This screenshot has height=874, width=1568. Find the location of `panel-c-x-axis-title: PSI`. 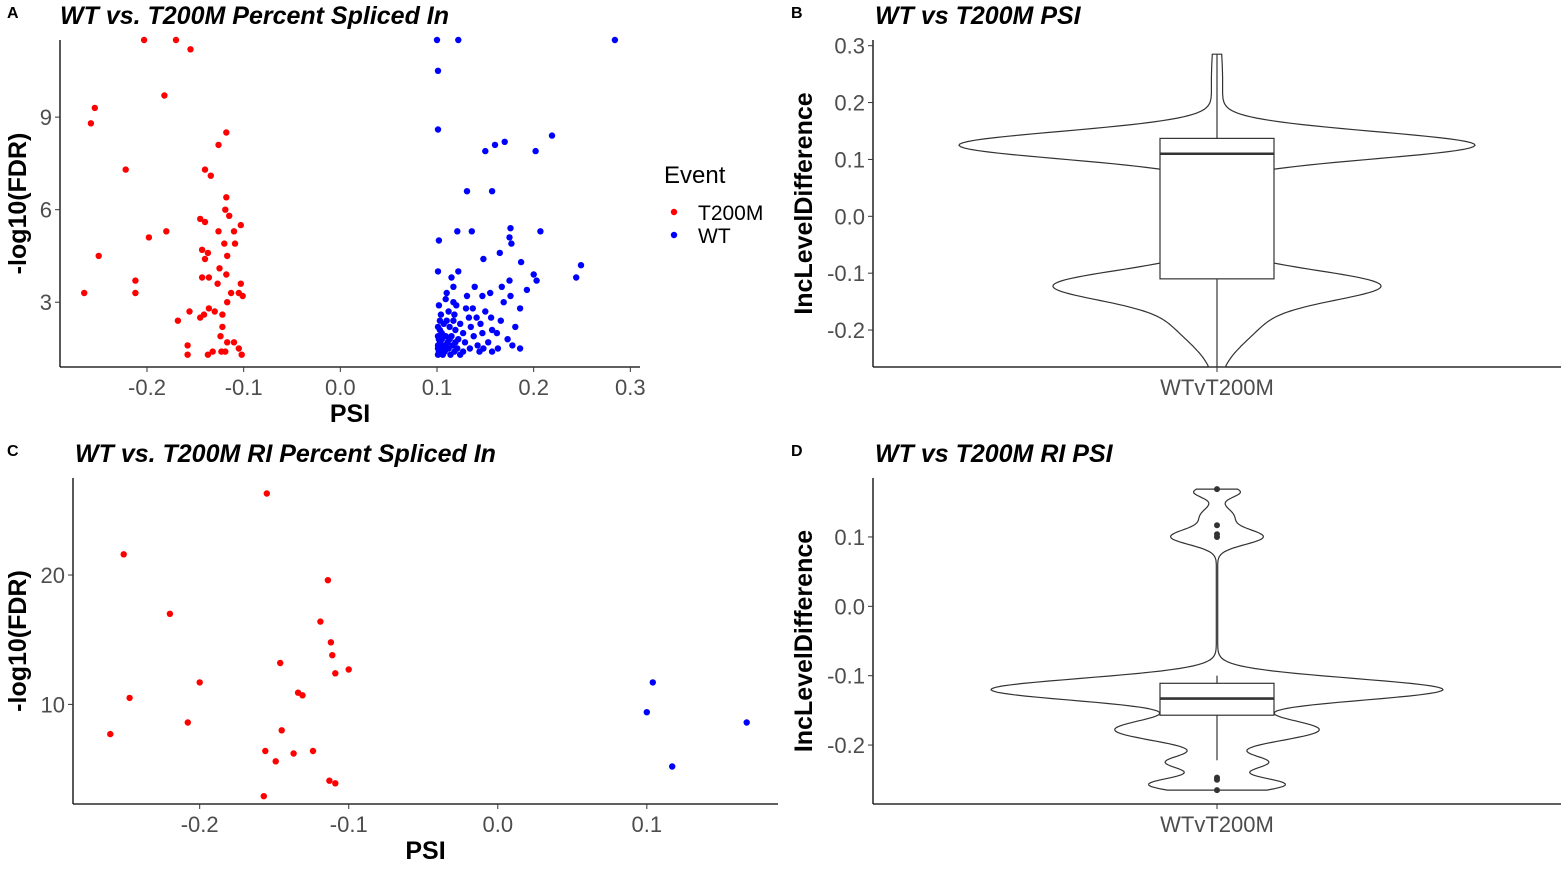

panel-c-x-axis-title: PSI is located at coordinates (425, 851).